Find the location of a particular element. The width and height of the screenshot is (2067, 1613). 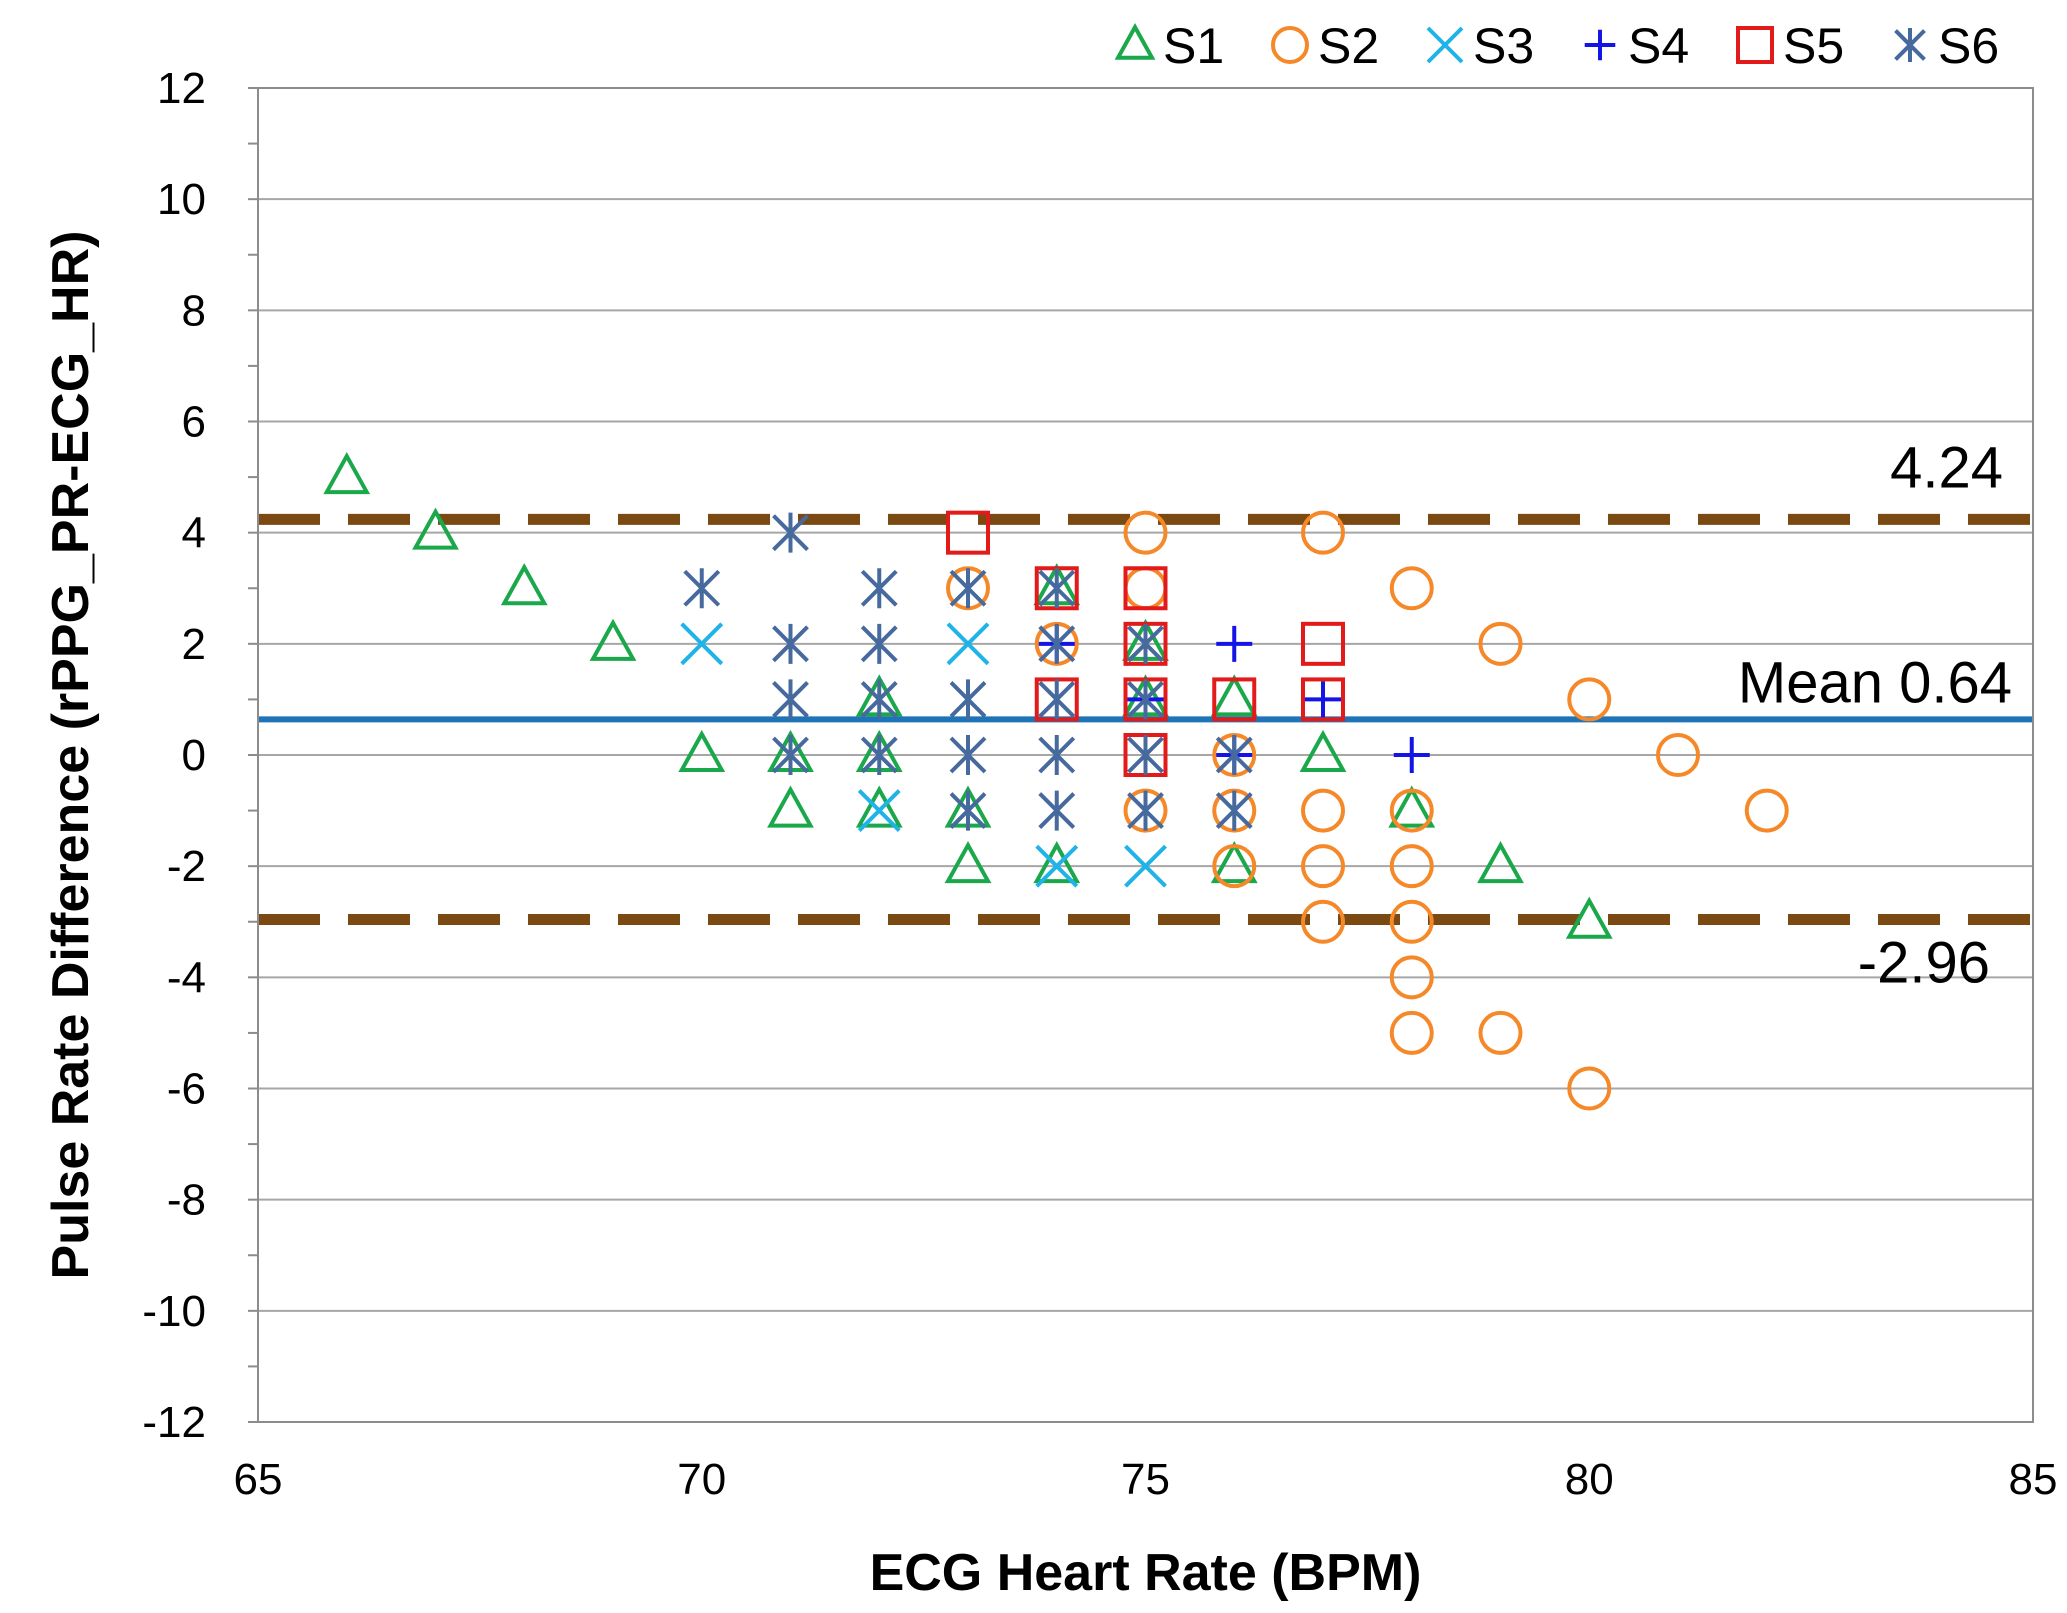

legend-marker-s5 is located at coordinates (1755, 45).